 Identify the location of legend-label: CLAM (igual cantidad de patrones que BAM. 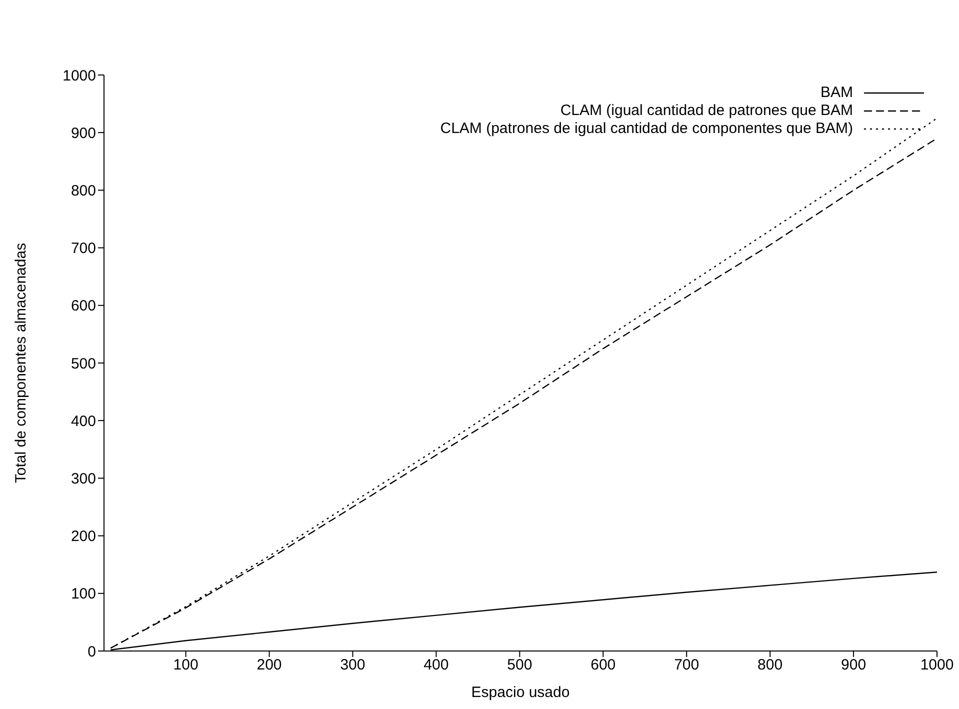
(706, 111).